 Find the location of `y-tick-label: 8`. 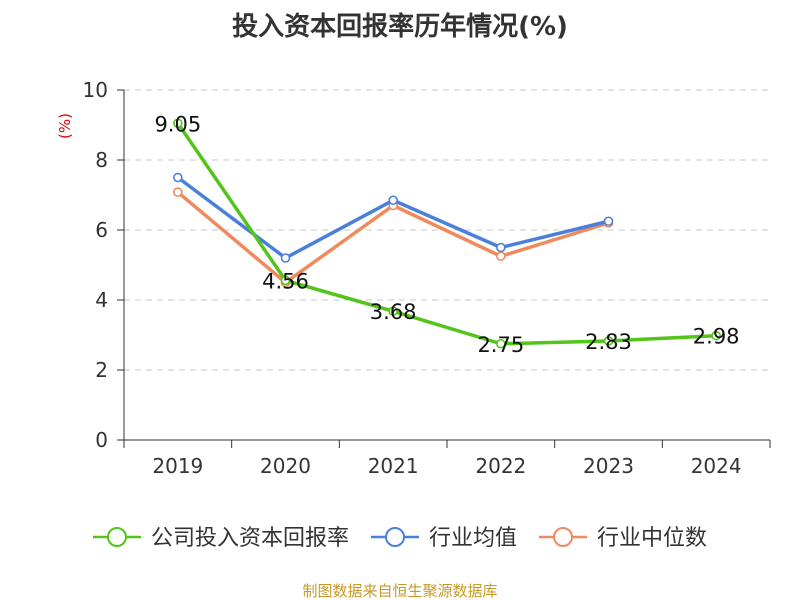

y-tick-label: 8 is located at coordinates (101, 160).